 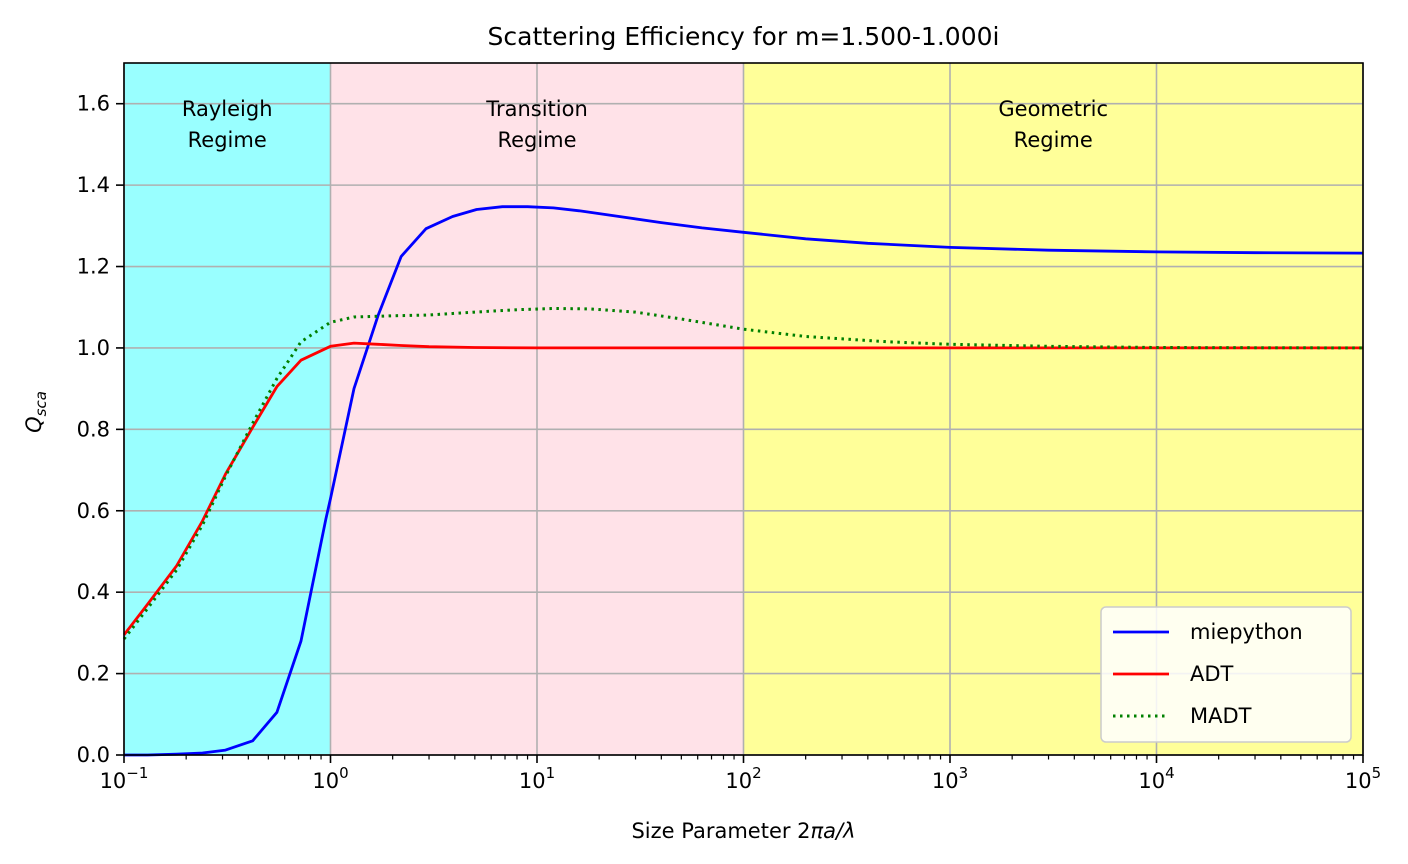 I want to click on x-tick-exponent: 2, so click(x=757, y=773).